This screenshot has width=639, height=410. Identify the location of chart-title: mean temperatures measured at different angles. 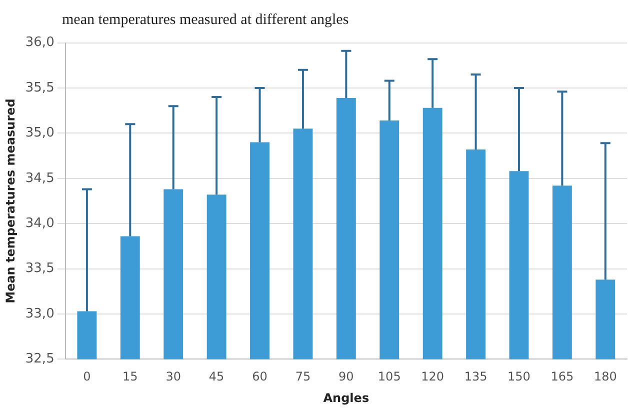
(205, 20).